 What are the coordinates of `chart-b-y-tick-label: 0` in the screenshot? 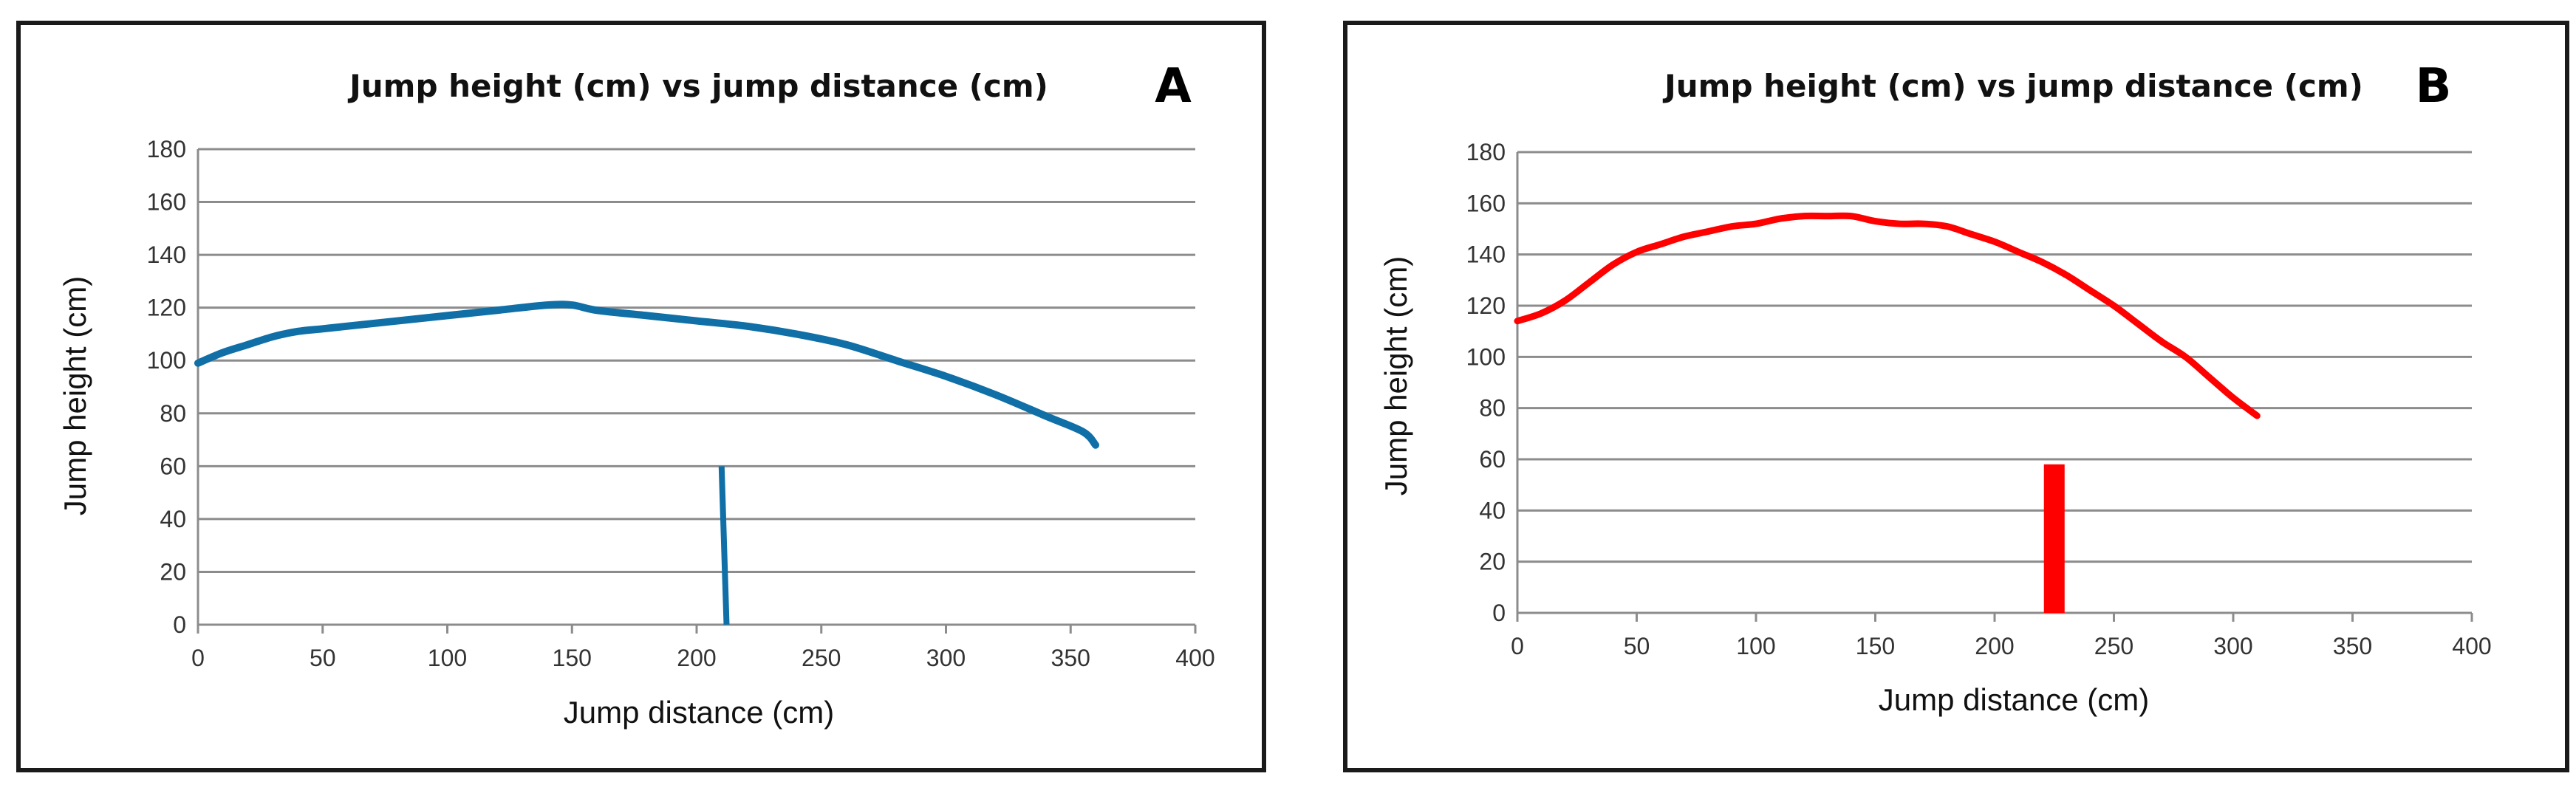 It's located at (1499, 613).